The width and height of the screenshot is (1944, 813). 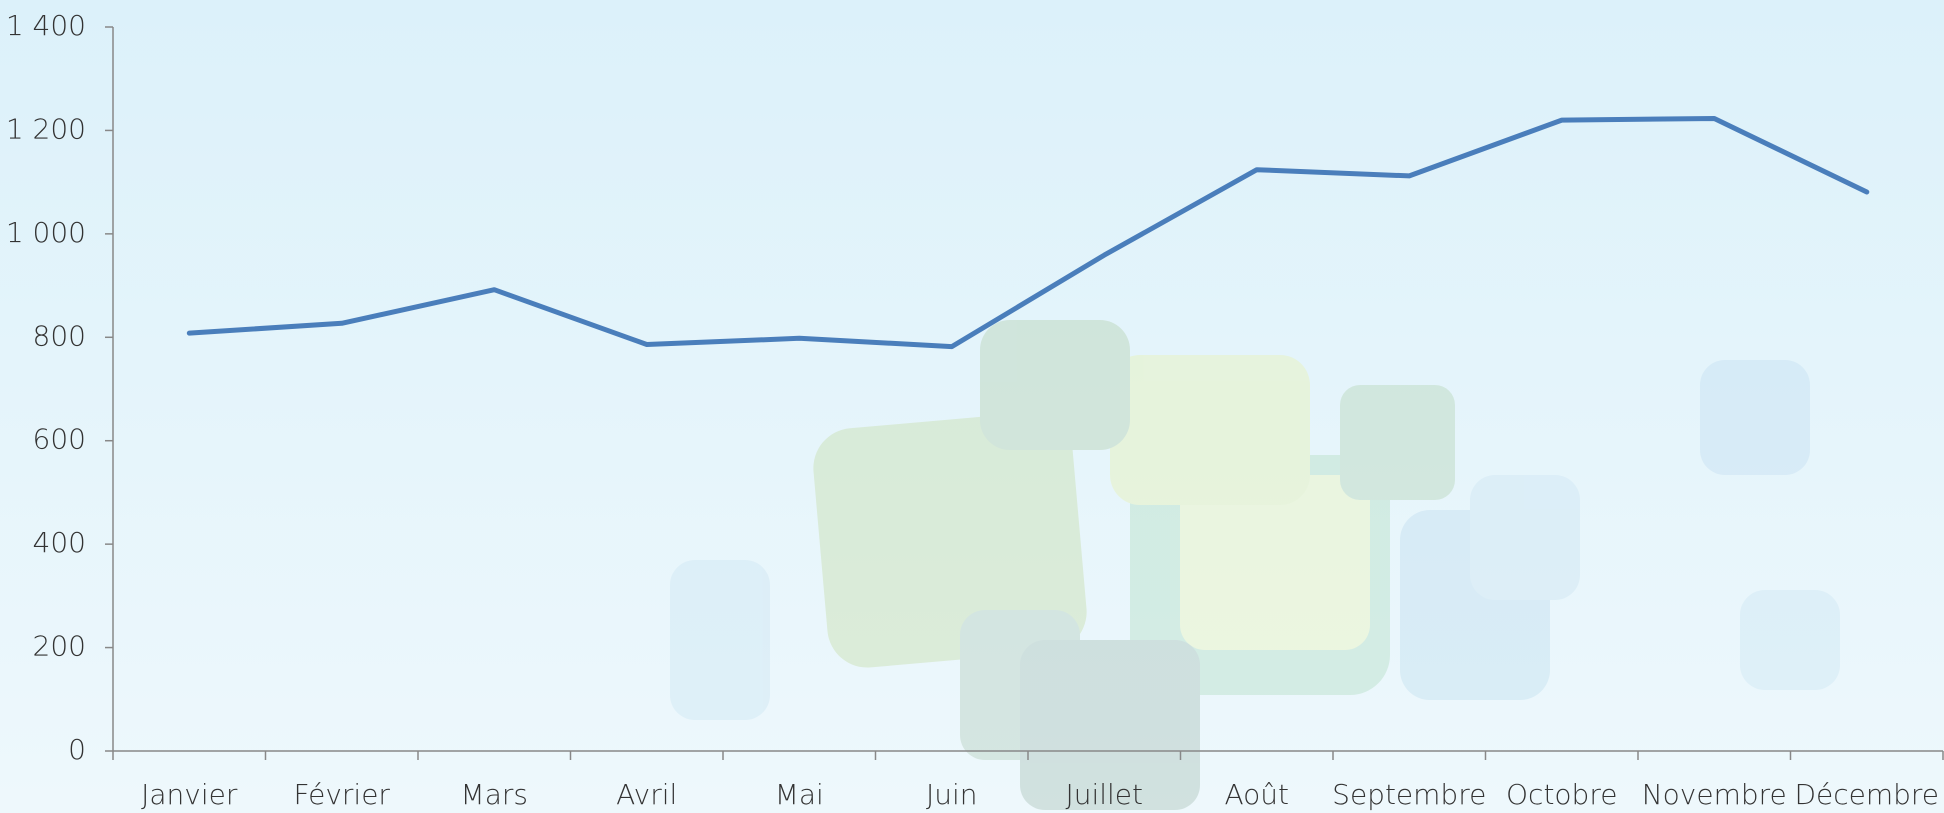 I want to click on y-tick-label: 400, so click(x=59, y=542).